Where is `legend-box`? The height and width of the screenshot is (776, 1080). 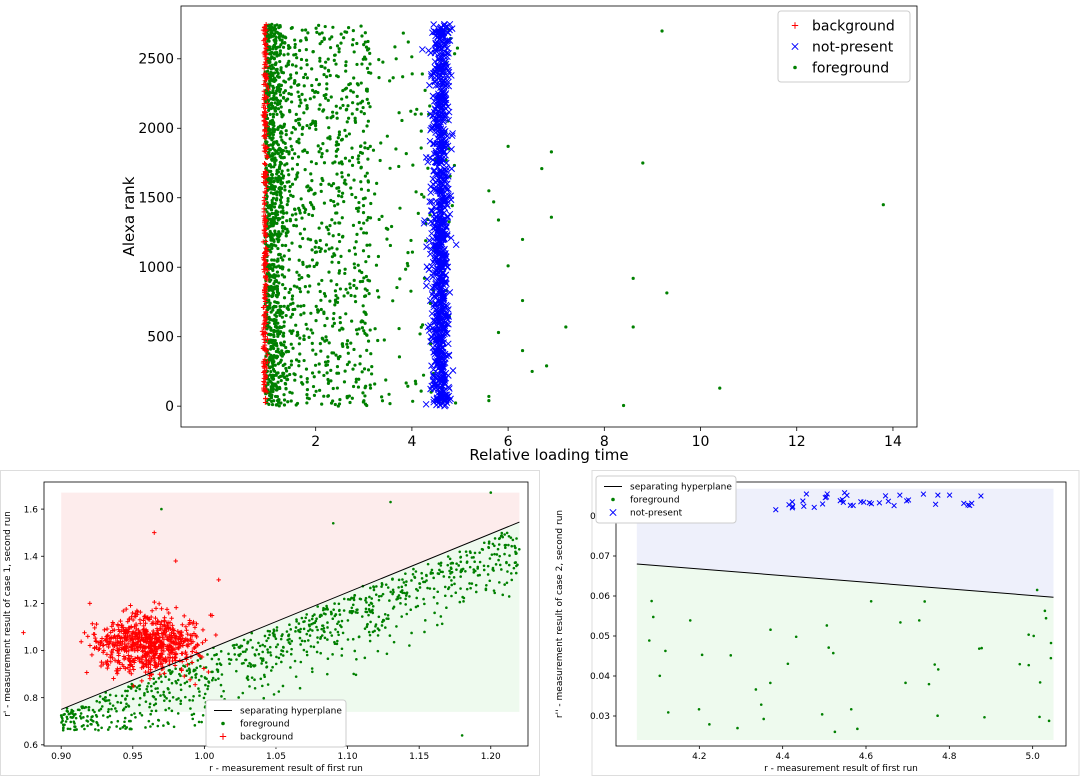
legend-box is located at coordinates (666, 499).